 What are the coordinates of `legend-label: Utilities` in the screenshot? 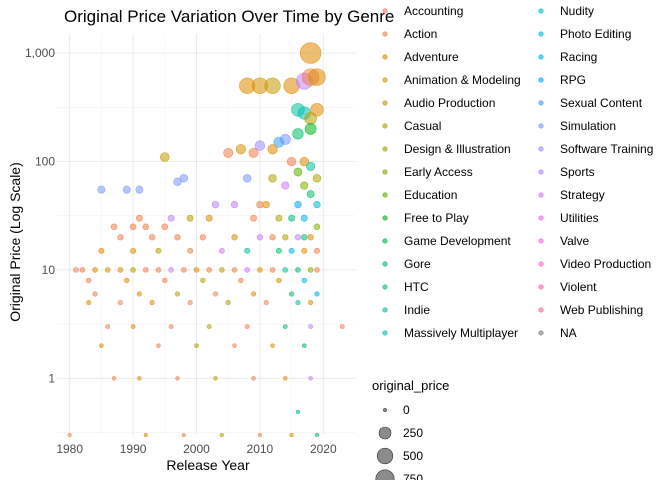 It's located at (579, 218).